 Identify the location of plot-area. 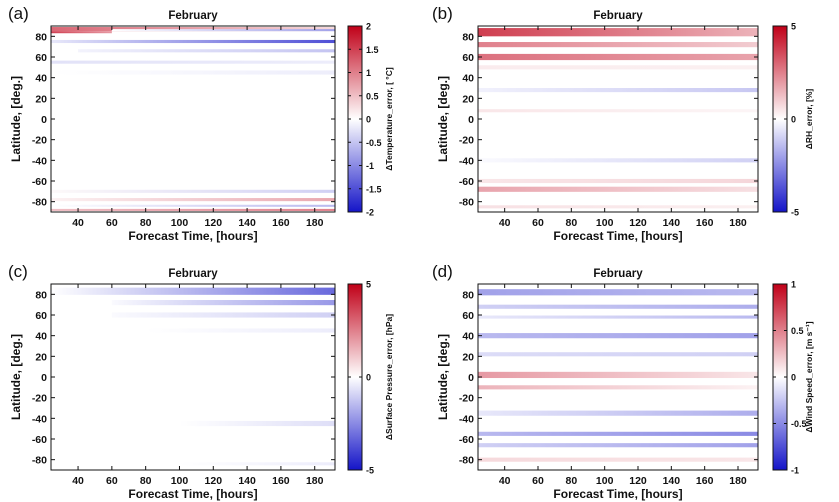
(193, 377).